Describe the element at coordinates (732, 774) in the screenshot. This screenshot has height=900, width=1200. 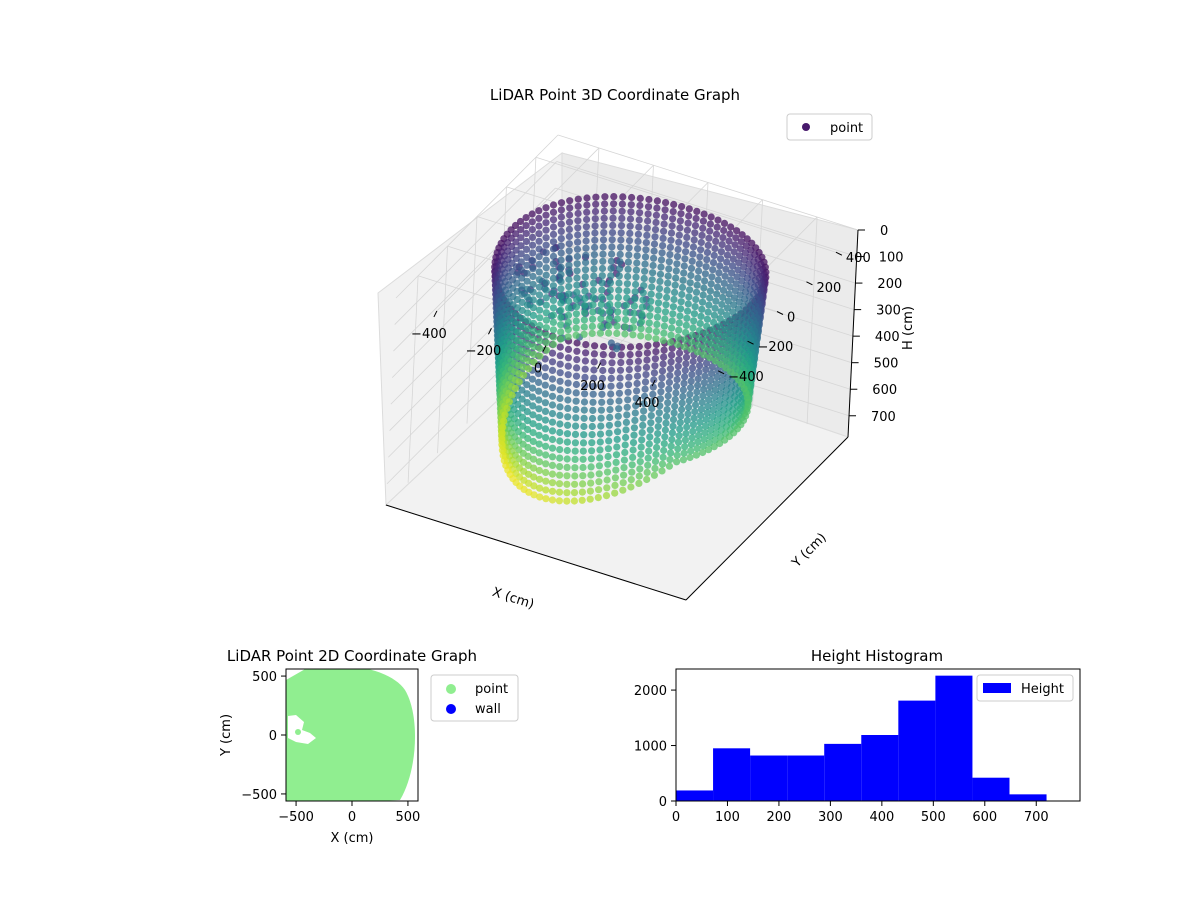
I see `histogram-bar` at that location.